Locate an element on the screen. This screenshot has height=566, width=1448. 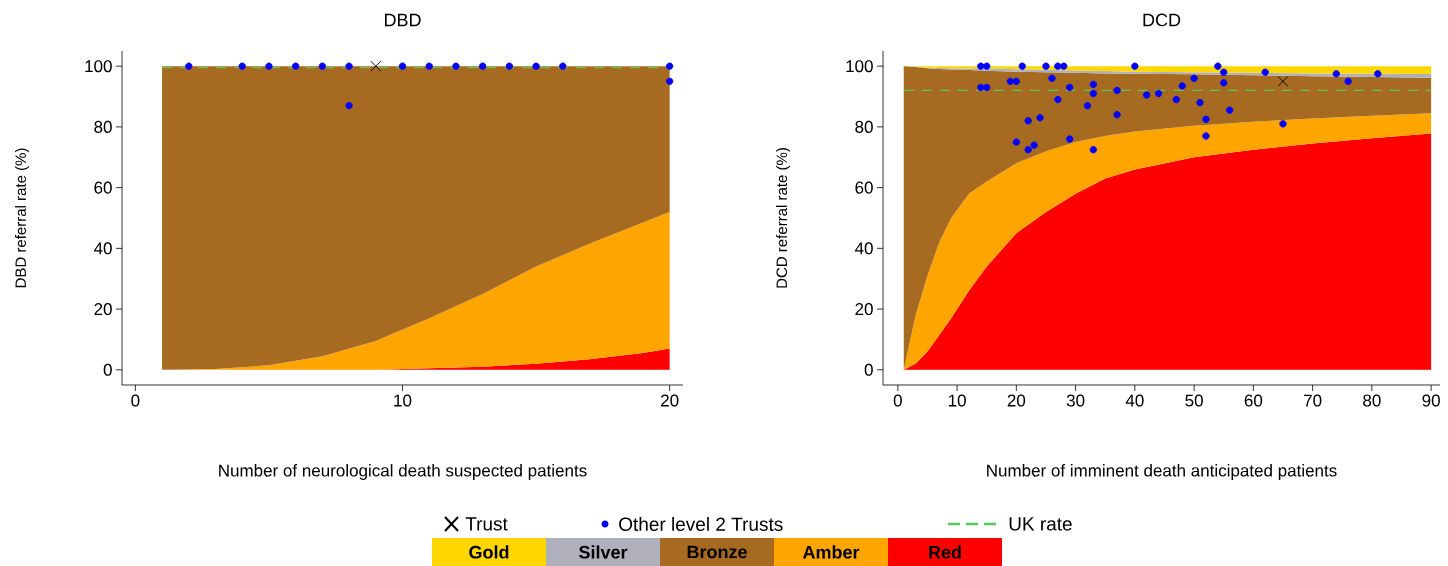
x-tick-label: 30 is located at coordinates (1075, 400).